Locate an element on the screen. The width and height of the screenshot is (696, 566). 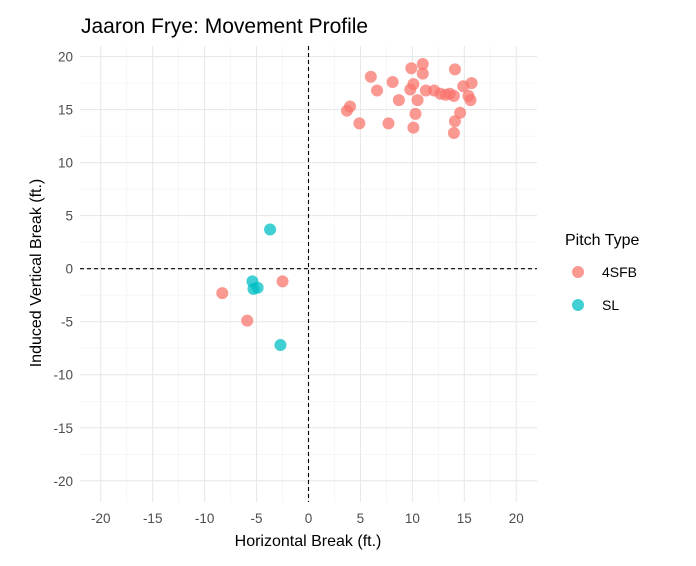
legend-key-sl is located at coordinates (578, 305).